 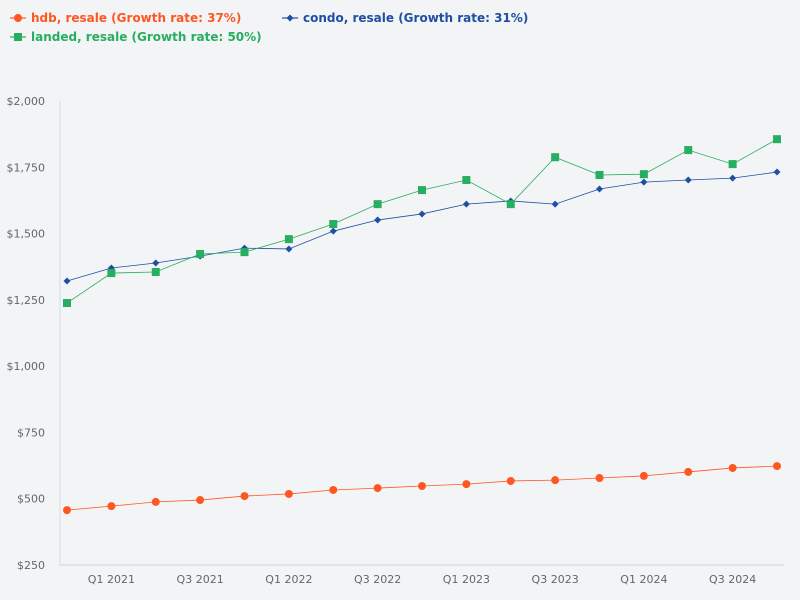 What do you see at coordinates (146, 37) in the screenshot?
I see `legend-label: landed, resale (Growth rate: 50%)` at bounding box center [146, 37].